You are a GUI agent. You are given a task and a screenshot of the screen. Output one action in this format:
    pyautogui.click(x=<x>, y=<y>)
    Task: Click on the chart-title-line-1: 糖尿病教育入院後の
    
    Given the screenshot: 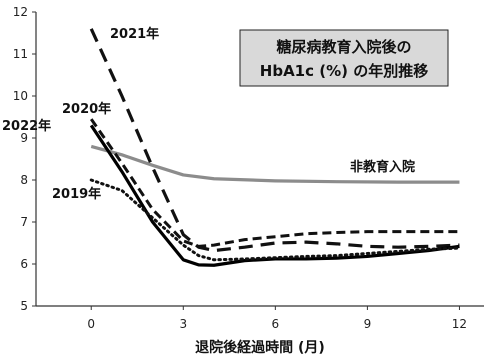 What is the action you would take?
    pyautogui.click(x=343, y=47)
    